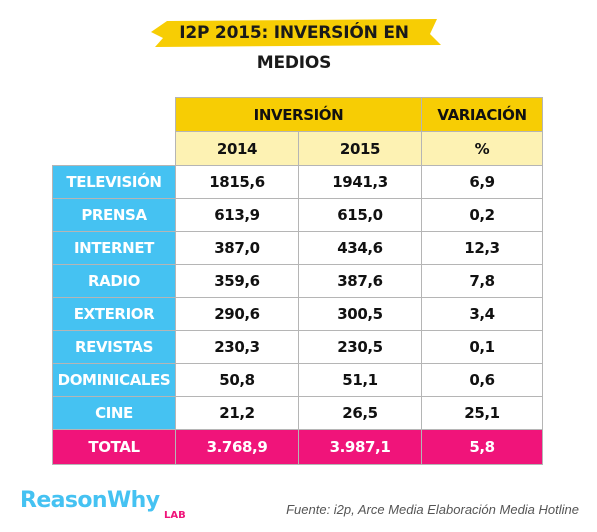 Image resolution: width=597 pixels, height=532 pixels. What do you see at coordinates (482, 114) in the screenshot?
I see `header-variacion: VARIACIÓN` at bounding box center [482, 114].